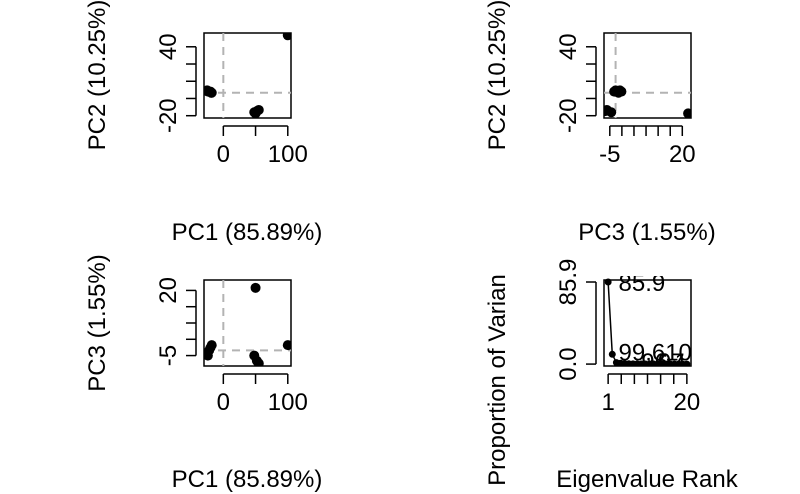 Image resolution: width=800 pixels, height=494 pixels. I want to click on data-label: 99.610, so click(655, 353).